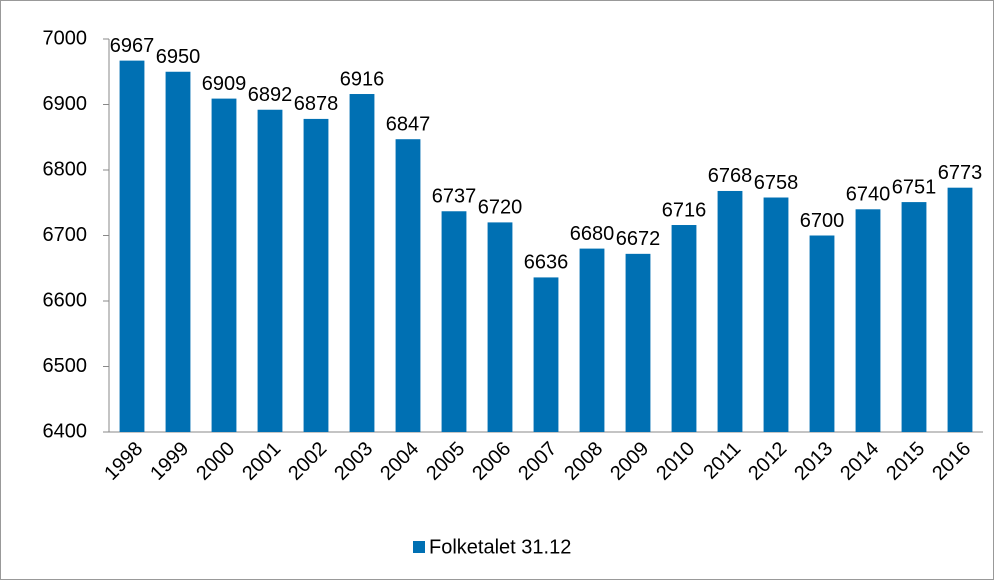 Image resolution: width=1000 pixels, height=581 pixels. What do you see at coordinates (546, 263) in the screenshot?
I see `data-label: 6636` at bounding box center [546, 263].